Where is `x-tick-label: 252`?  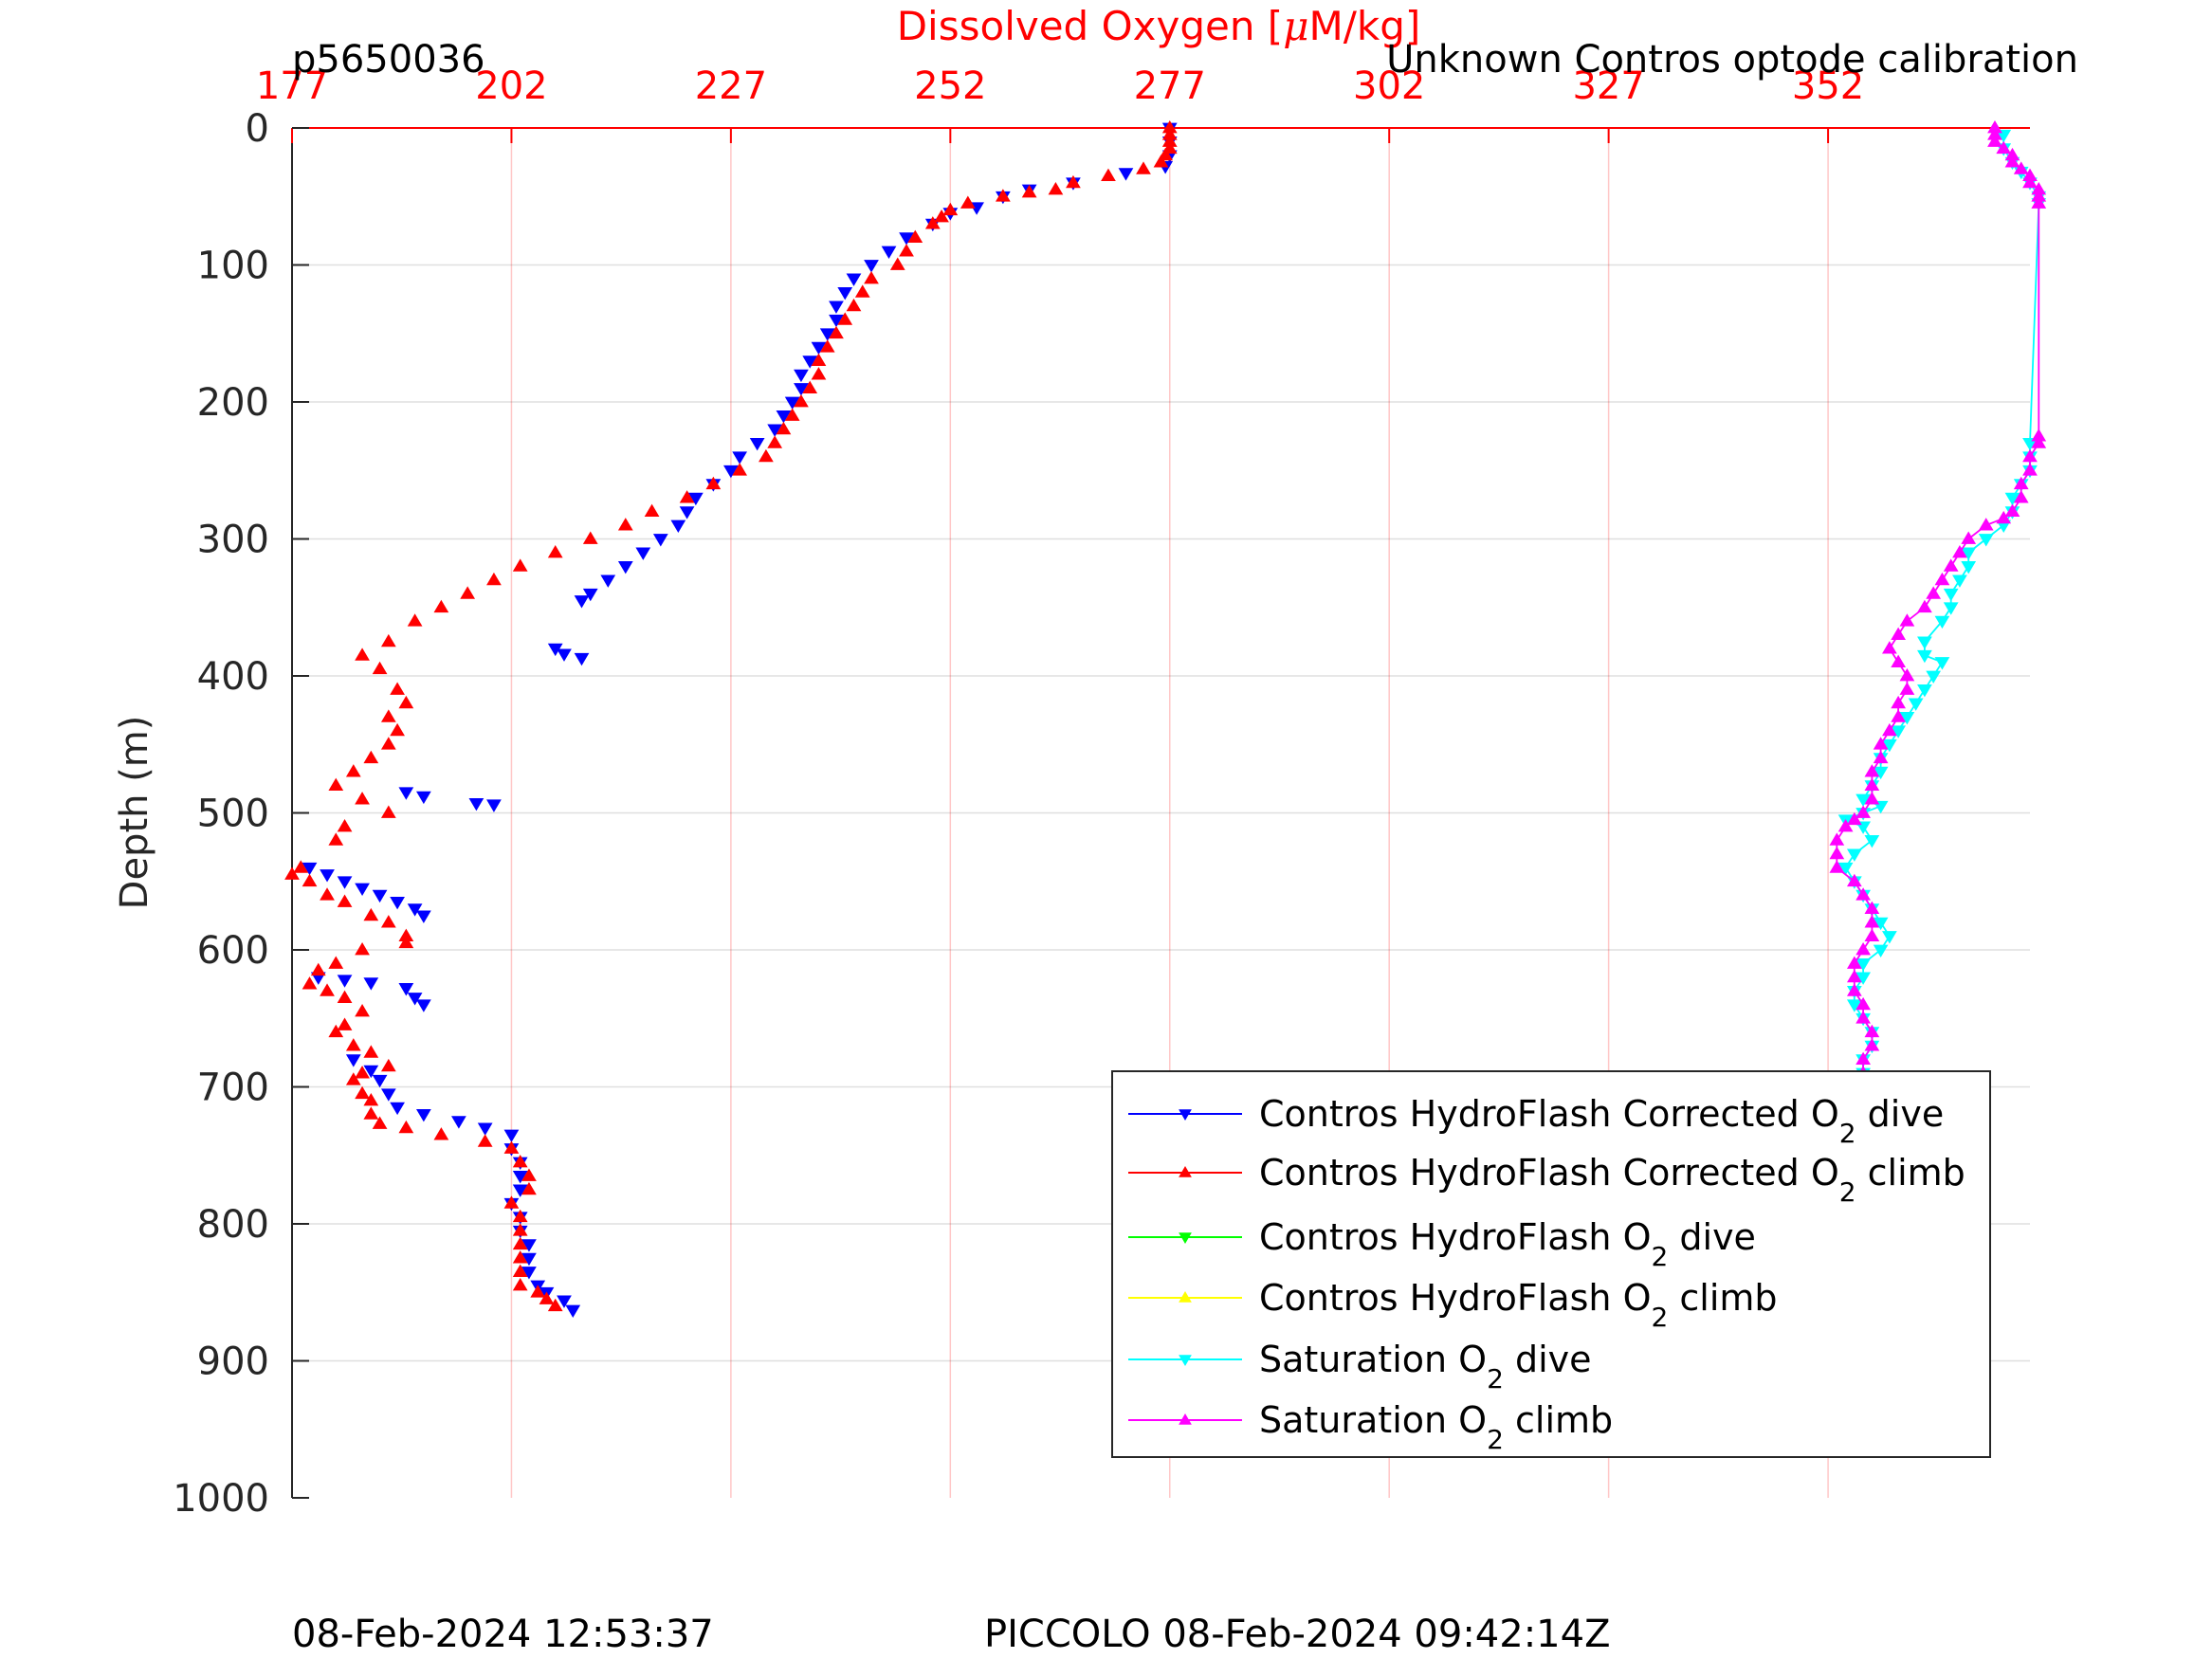
x-tick-label: 252 is located at coordinates (950, 86).